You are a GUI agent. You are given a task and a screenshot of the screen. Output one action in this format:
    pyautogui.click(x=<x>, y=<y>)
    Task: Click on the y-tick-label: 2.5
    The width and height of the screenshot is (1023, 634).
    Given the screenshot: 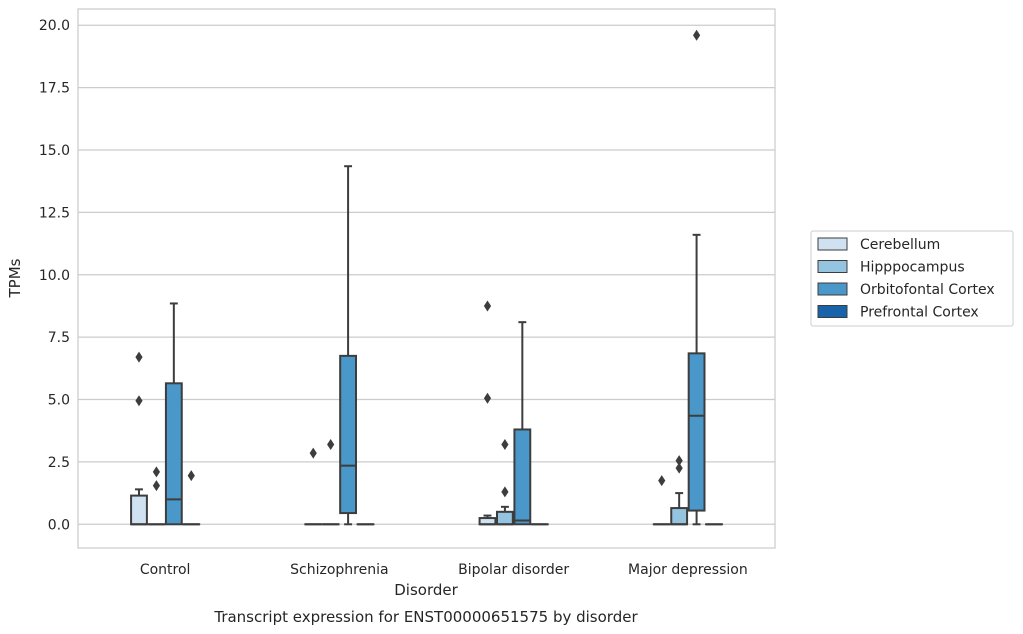 What is the action you would take?
    pyautogui.click(x=59, y=463)
    